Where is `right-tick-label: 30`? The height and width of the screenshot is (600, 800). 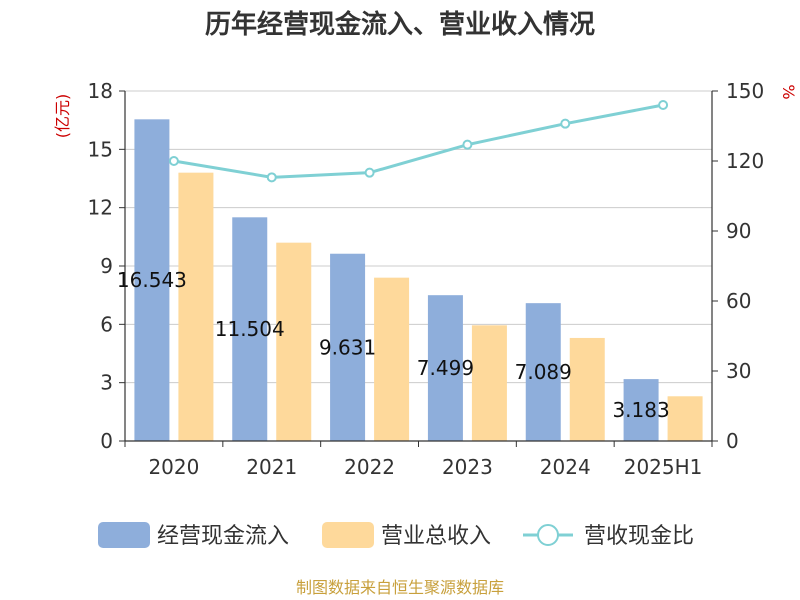
right-tick-label: 30 is located at coordinates (738, 371).